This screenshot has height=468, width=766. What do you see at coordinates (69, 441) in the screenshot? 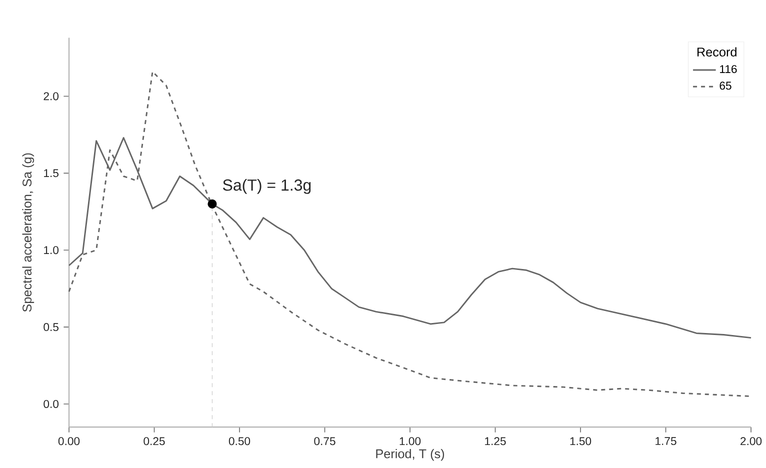
I see `x-tick-label: 0.00` at bounding box center [69, 441].